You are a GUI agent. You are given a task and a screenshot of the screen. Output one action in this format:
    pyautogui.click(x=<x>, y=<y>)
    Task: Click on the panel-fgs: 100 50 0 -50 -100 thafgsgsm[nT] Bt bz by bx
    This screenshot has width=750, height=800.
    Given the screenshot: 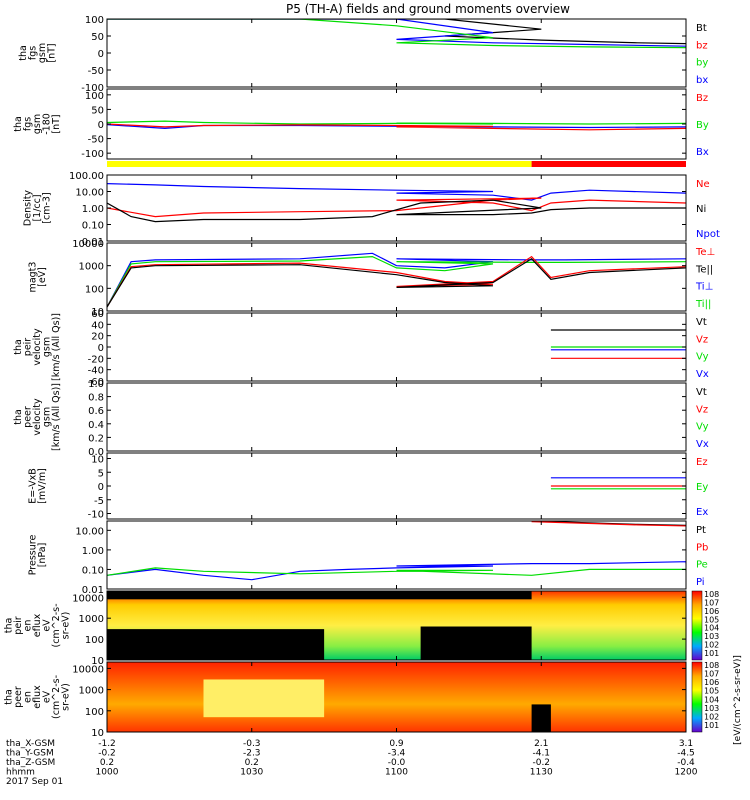 What is the action you would take?
    pyautogui.click(x=363, y=54)
    